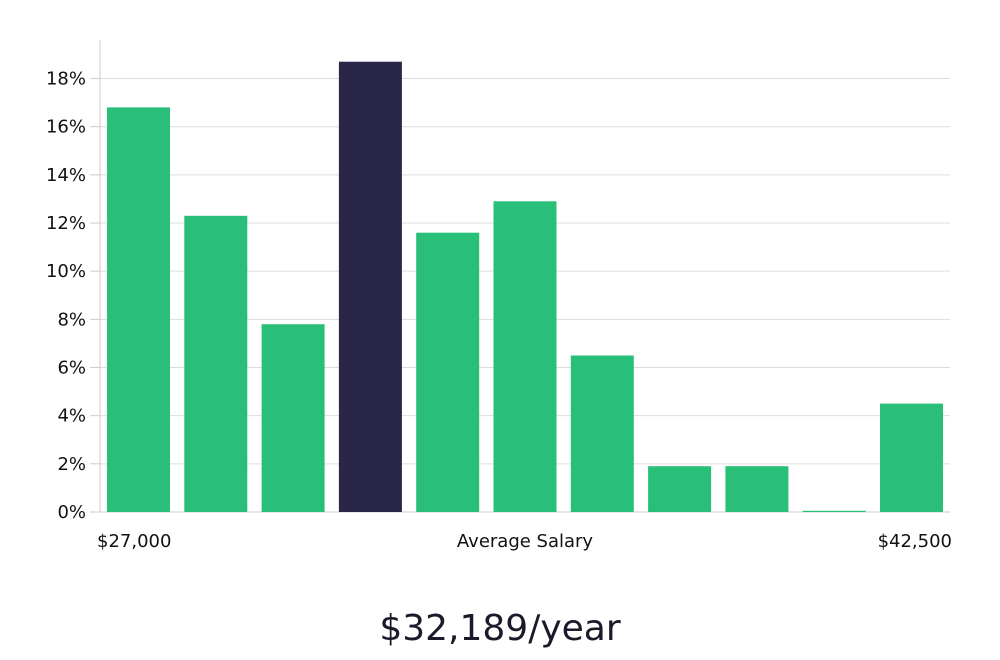  Describe the element at coordinates (71, 512) in the screenshot. I see `y-tick-label: 0%` at that location.